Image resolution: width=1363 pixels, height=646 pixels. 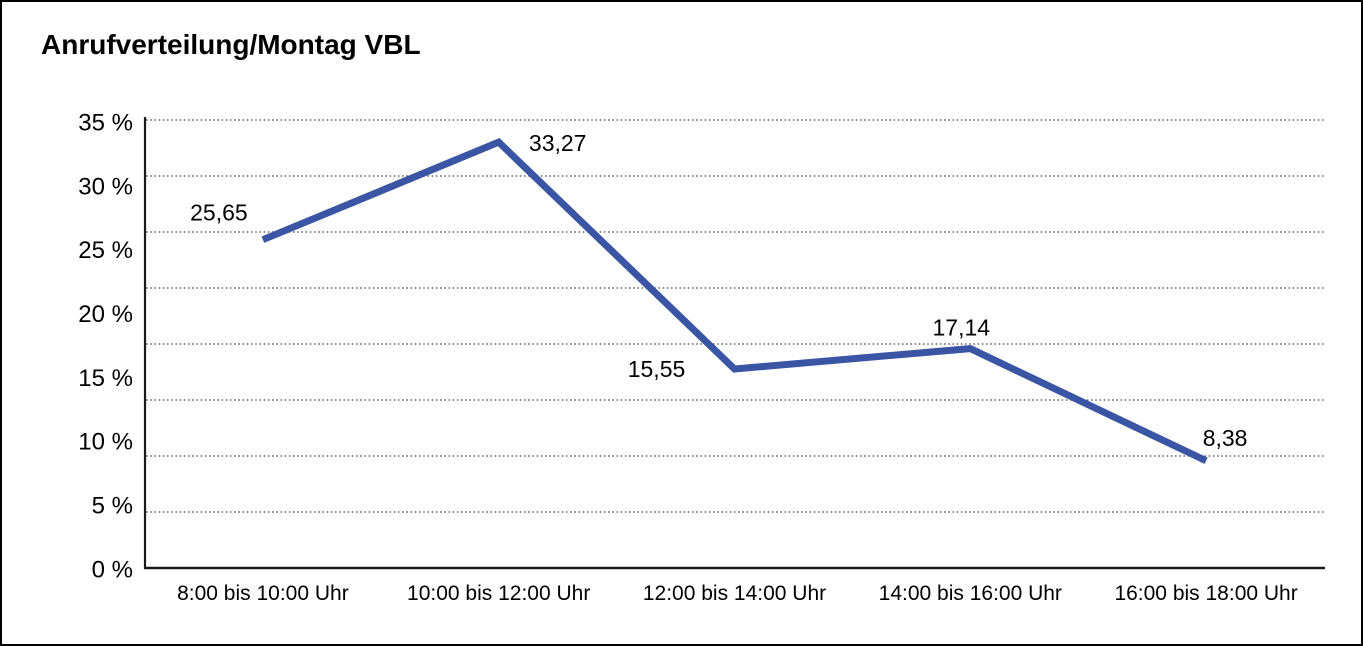 I want to click on data-point-label: 15,55, so click(x=657, y=369).